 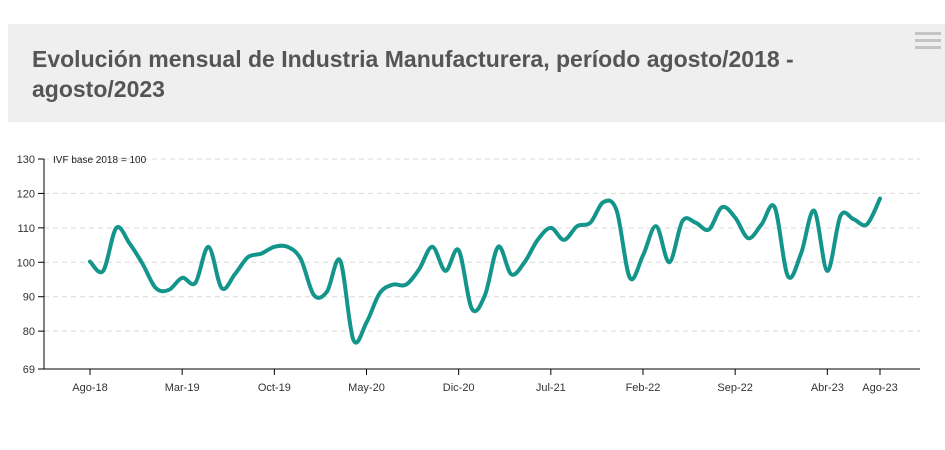 I want to click on x-tick-label: May-20, so click(x=366, y=388).